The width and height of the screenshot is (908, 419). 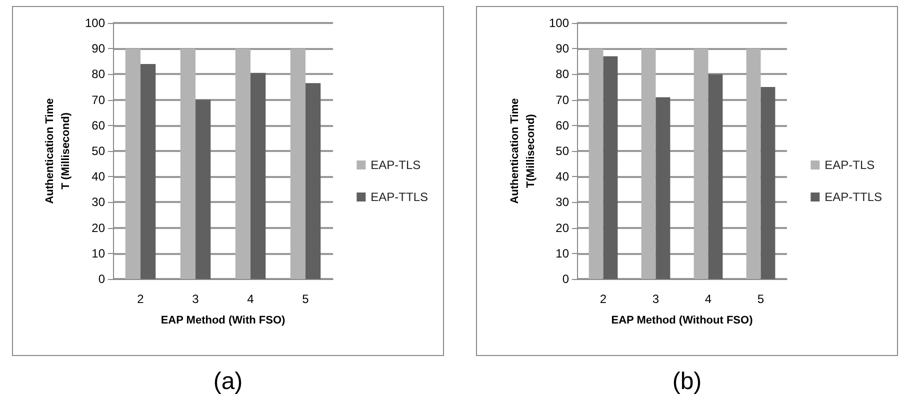 I want to click on y-axis-title: Authentication Time T(Millisecond), so click(x=523, y=151).